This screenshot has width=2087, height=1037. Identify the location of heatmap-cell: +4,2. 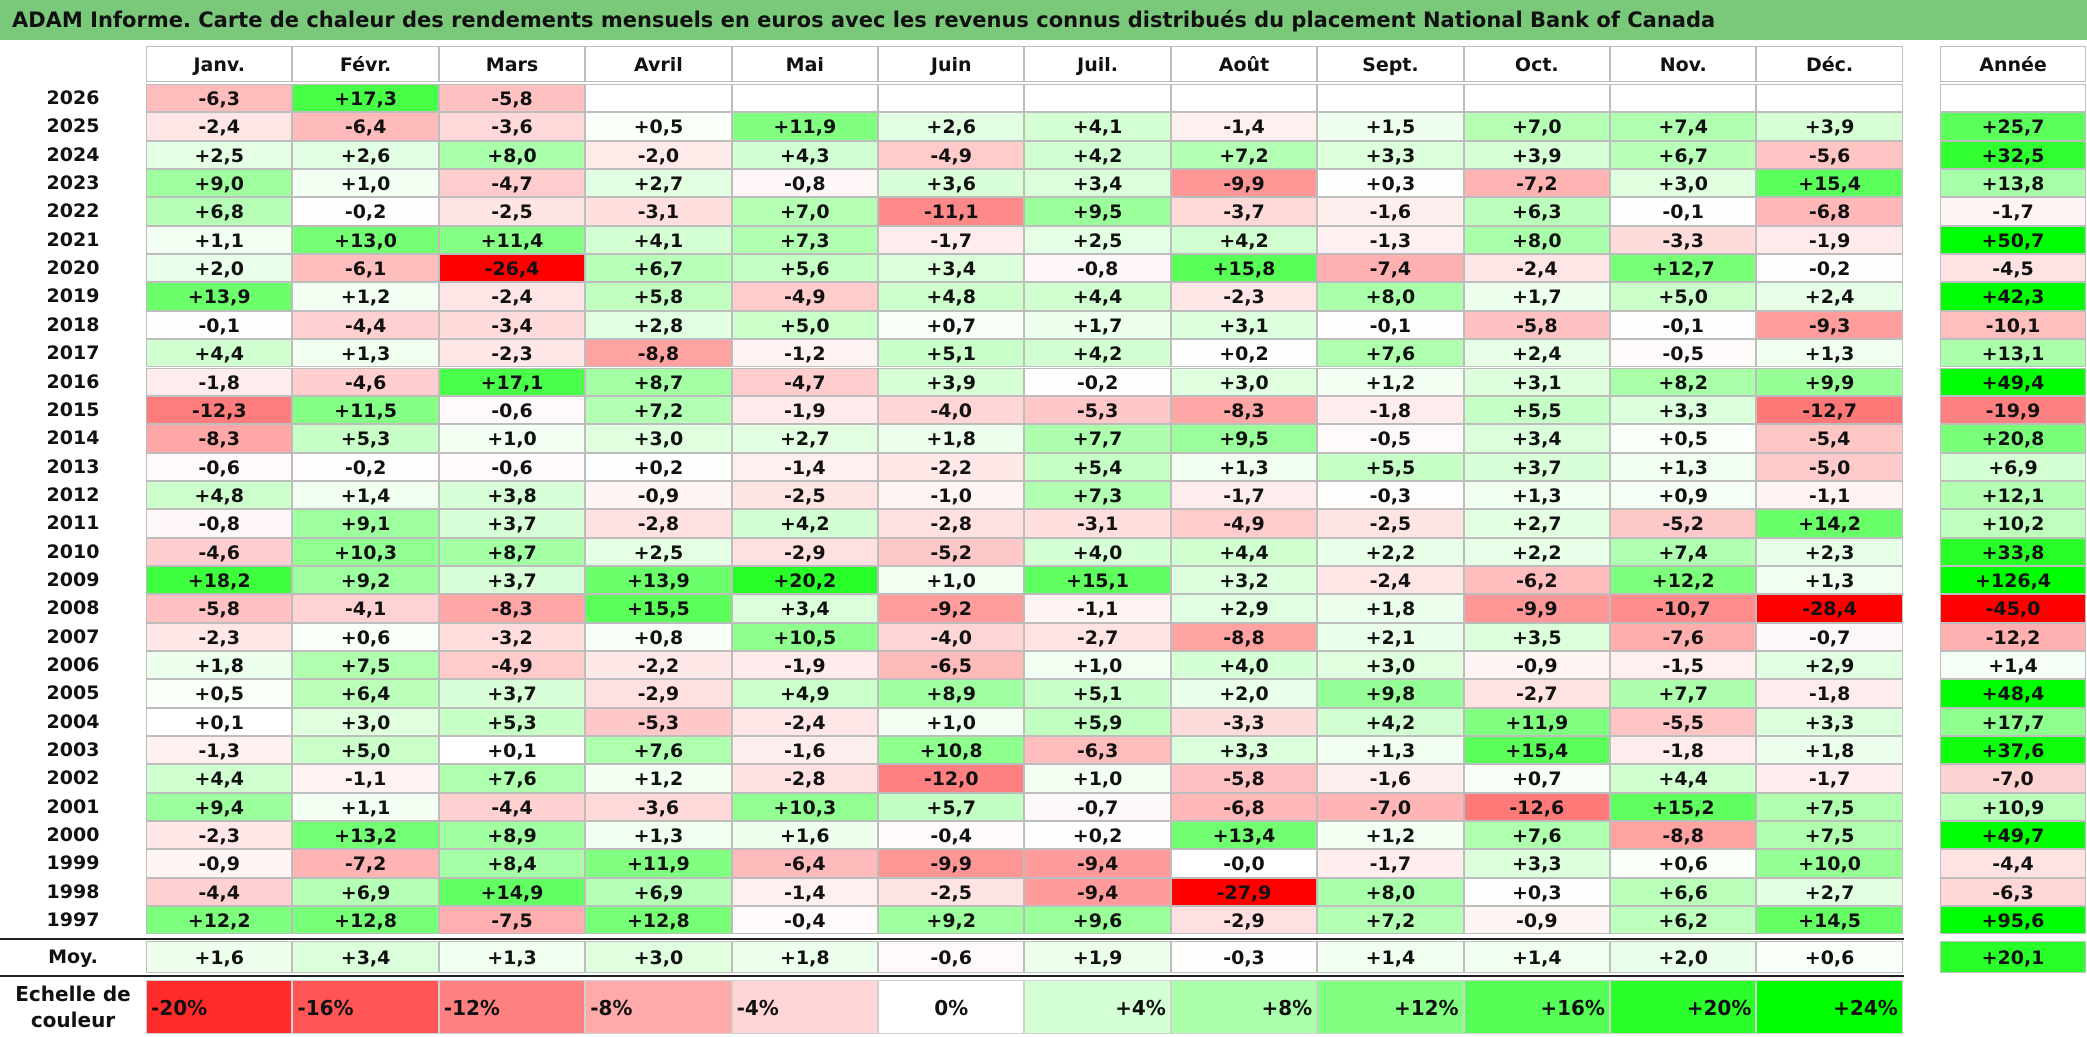
(1244, 240).